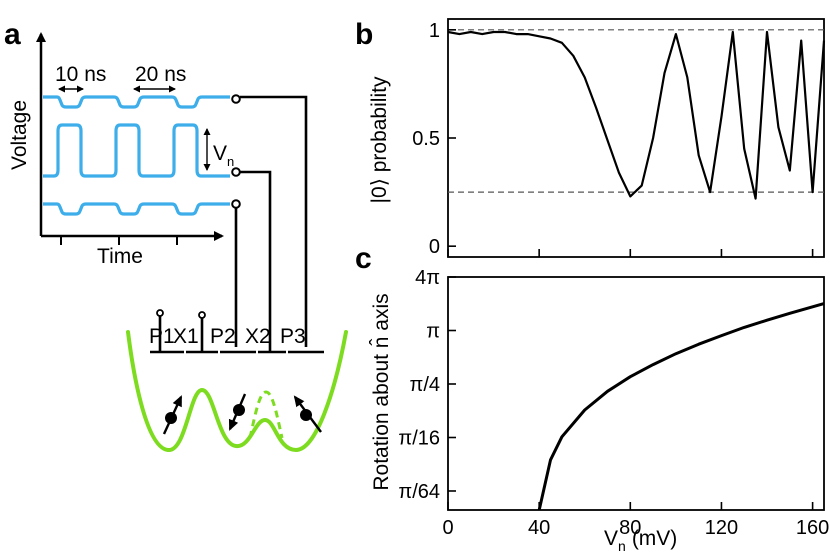  What do you see at coordinates (136, 150) in the screenshot?
I see `pulse-trace-x2` at bounding box center [136, 150].